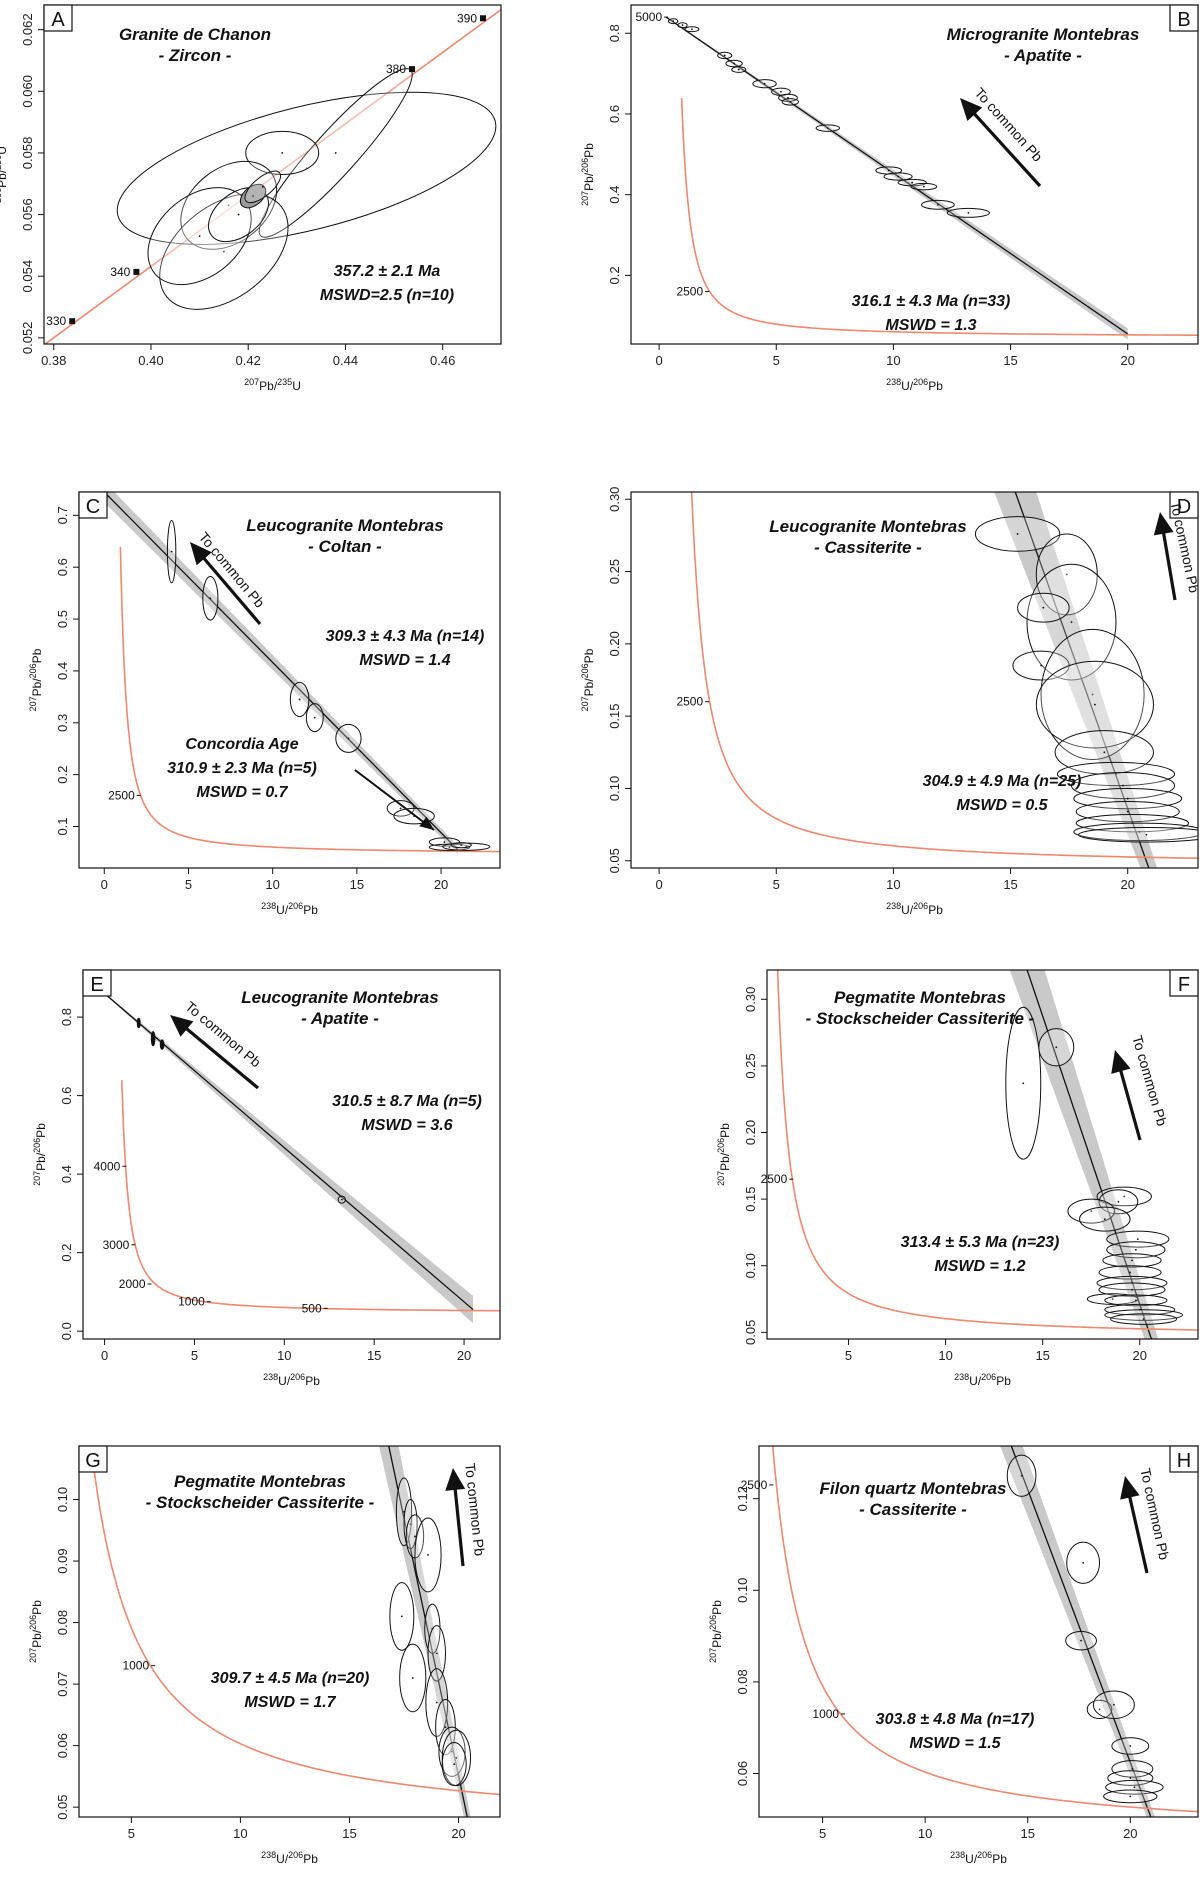 This screenshot has width=1200, height=1901. Describe the element at coordinates (195, 55) in the screenshot. I see `panel-title: - Zircon -` at that location.